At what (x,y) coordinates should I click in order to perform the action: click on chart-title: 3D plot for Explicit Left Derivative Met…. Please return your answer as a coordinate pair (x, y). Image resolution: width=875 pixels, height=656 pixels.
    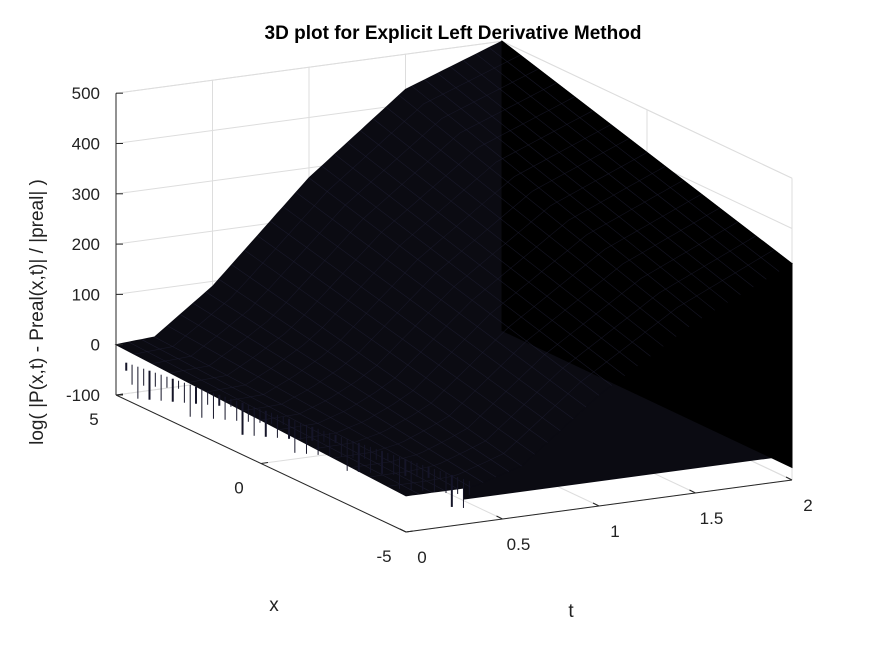
    Looking at the image, I should click on (453, 33).